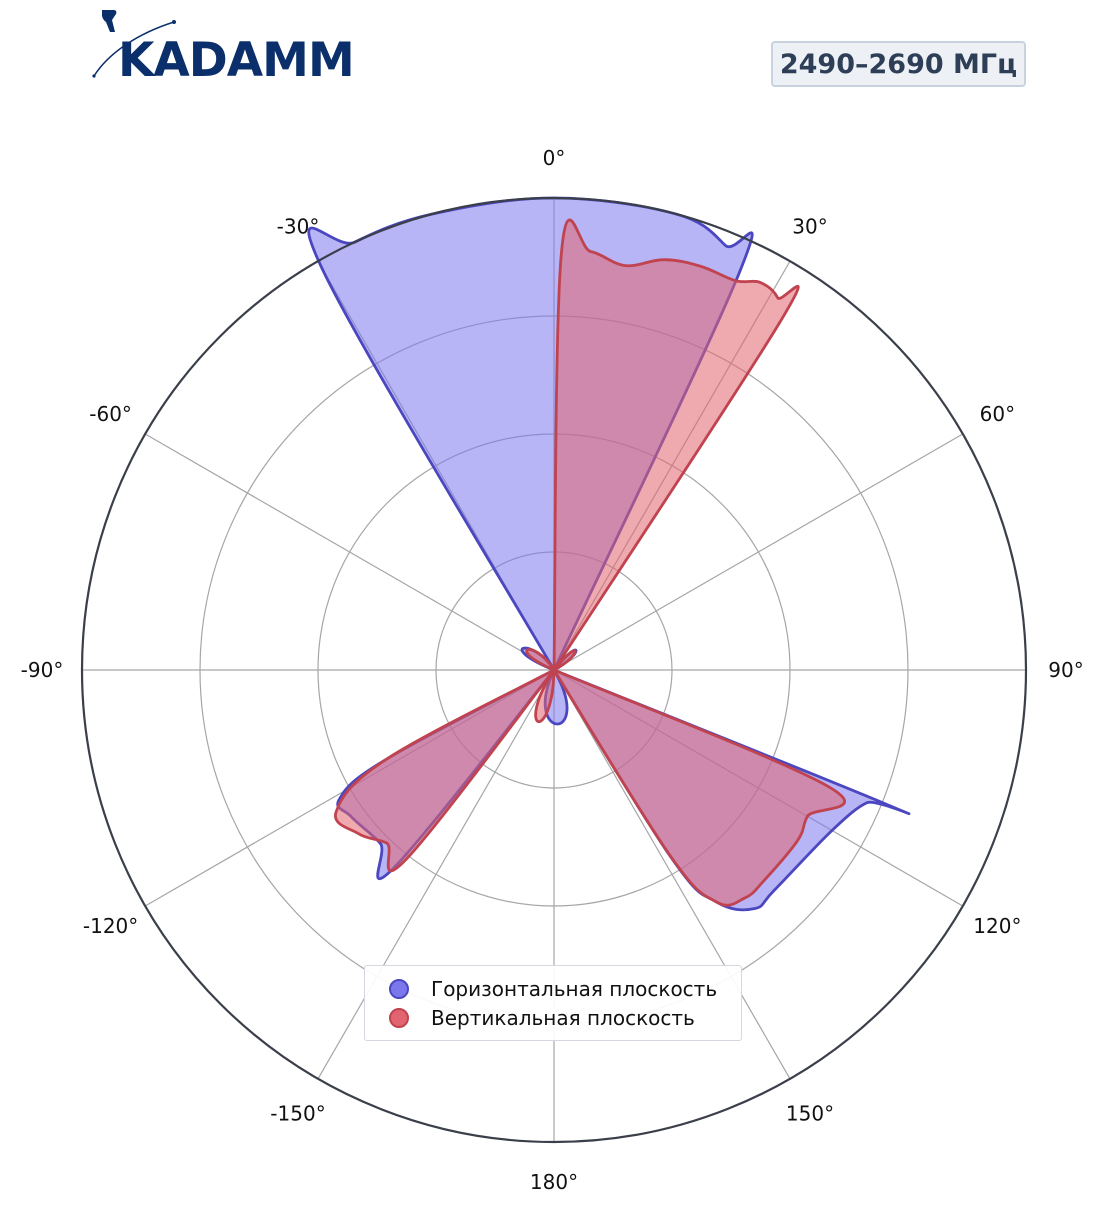 The image size is (1104, 1211). Describe the element at coordinates (997, 414) in the screenshot. I see `angle-label: 60°` at that location.